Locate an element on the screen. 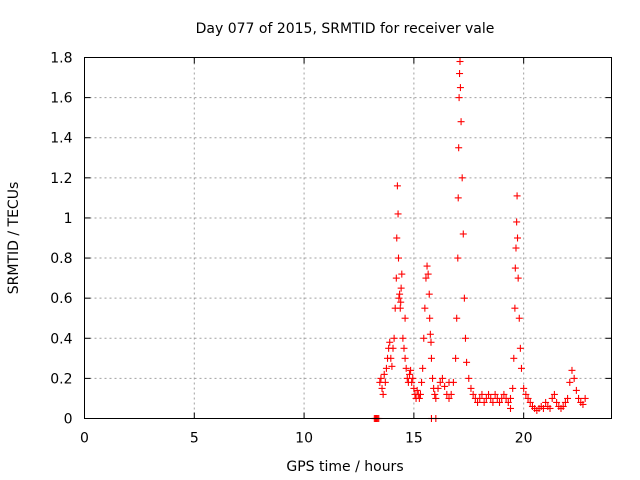 The width and height of the screenshot is (640, 480). x-tick-label: 10 is located at coordinates (304, 439).